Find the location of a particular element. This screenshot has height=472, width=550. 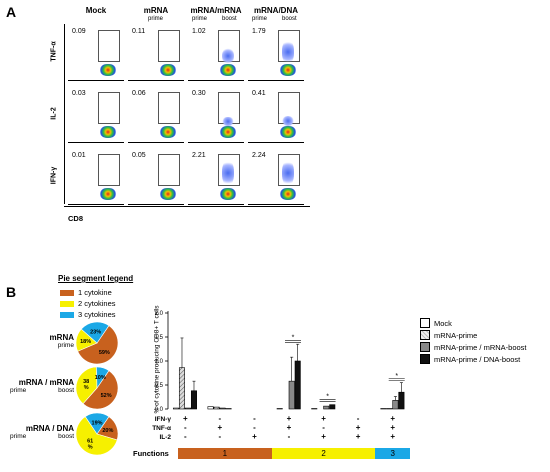

table-row-label: TNF-α is located at coordinates (161, 428).